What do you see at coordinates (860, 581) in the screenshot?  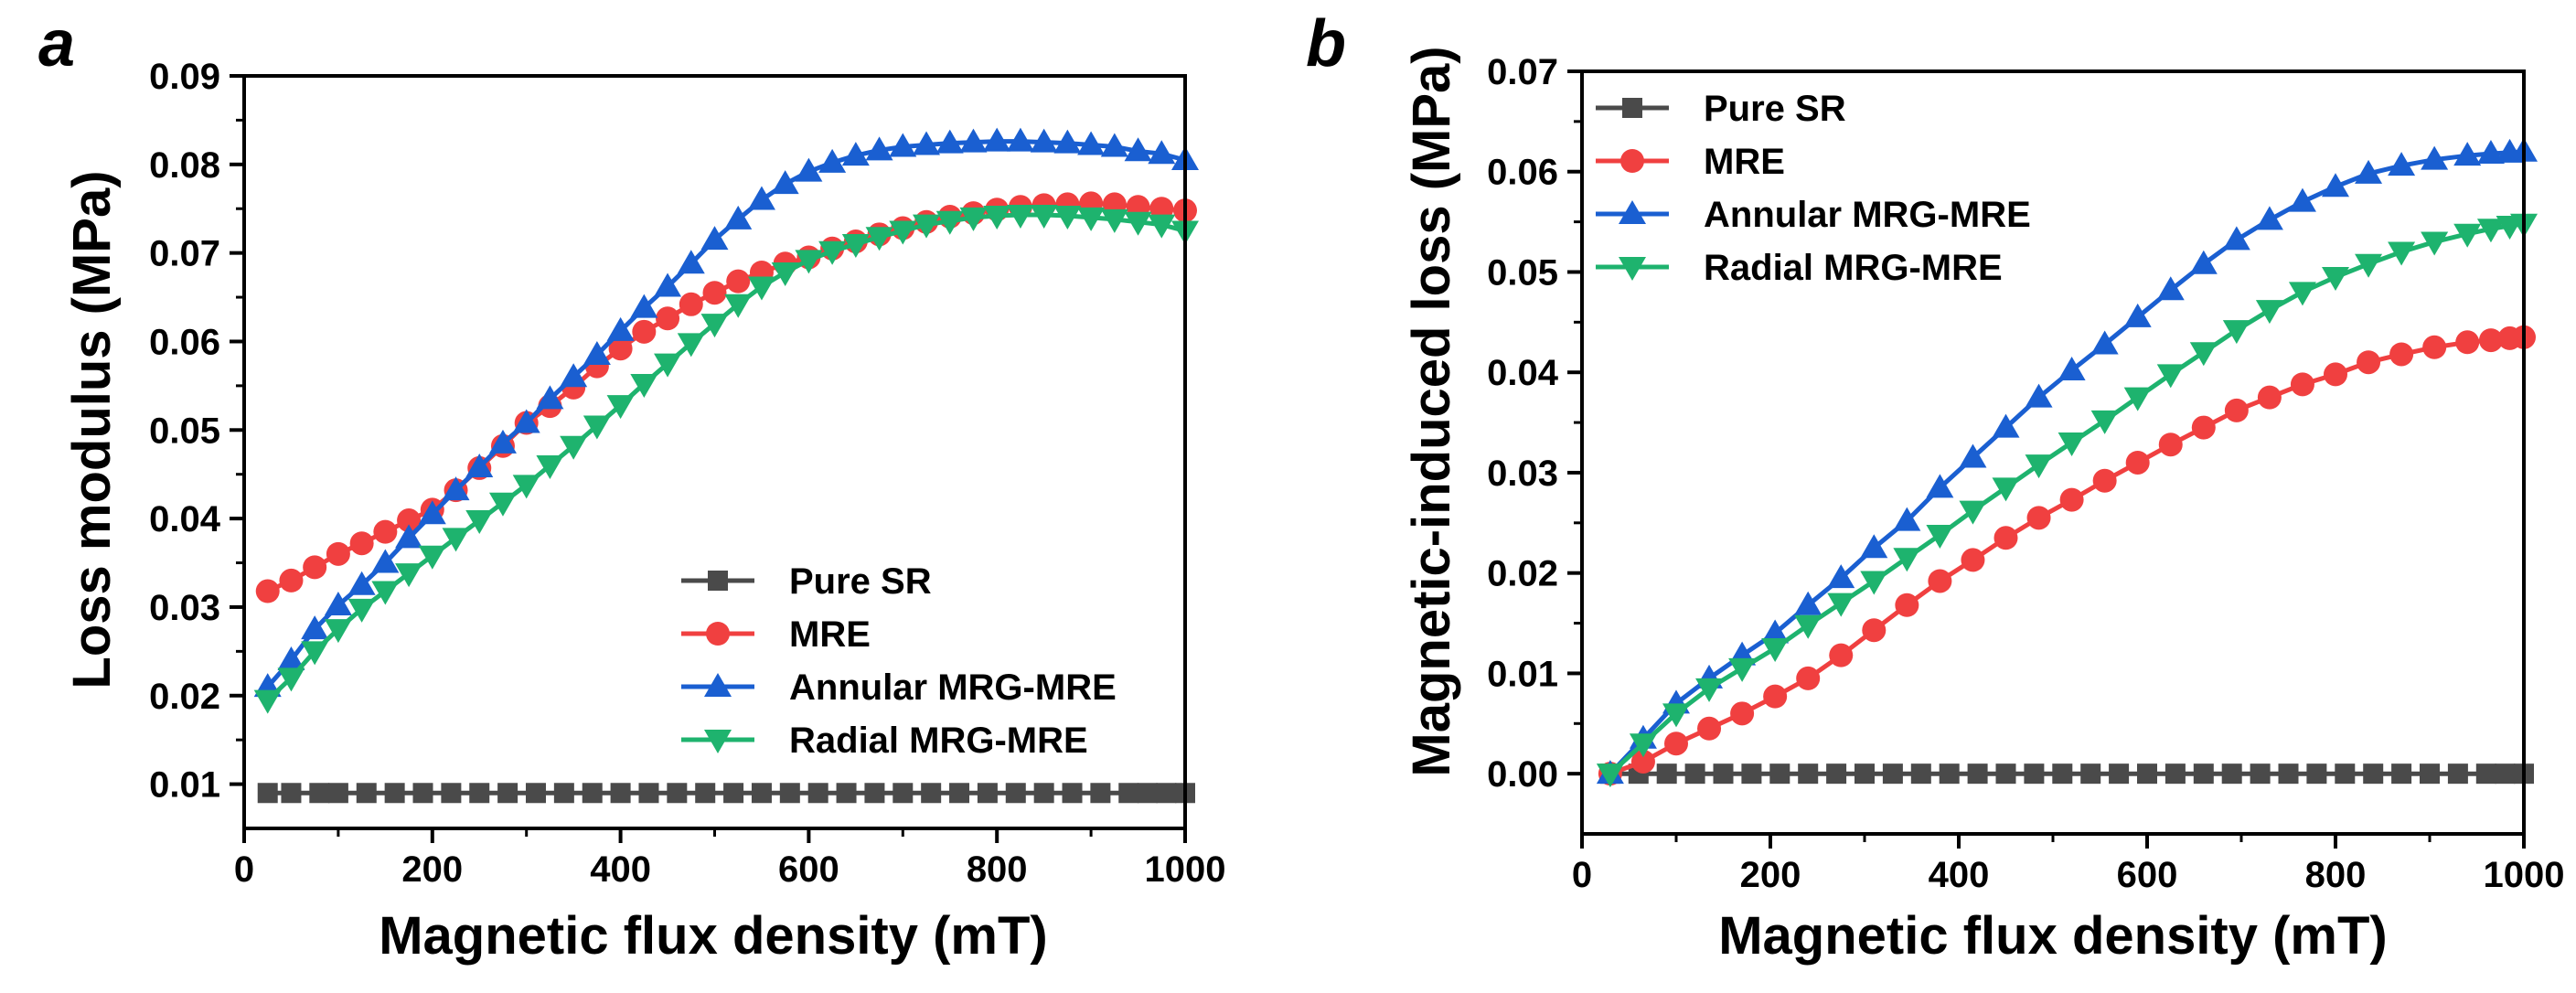 I see `legend-label-a-0: Pure SR` at bounding box center [860, 581].